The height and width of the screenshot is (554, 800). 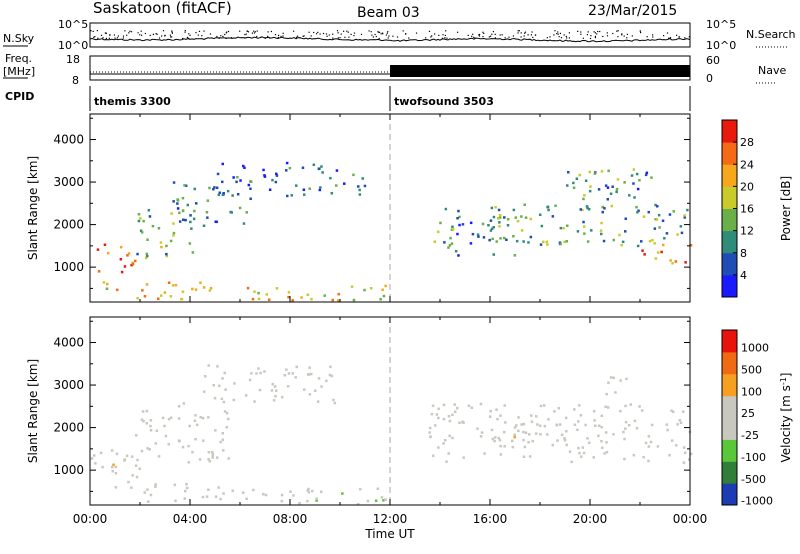 What do you see at coordinates (190, 519) in the screenshot?
I see `x-tick-label: 04:00` at bounding box center [190, 519].